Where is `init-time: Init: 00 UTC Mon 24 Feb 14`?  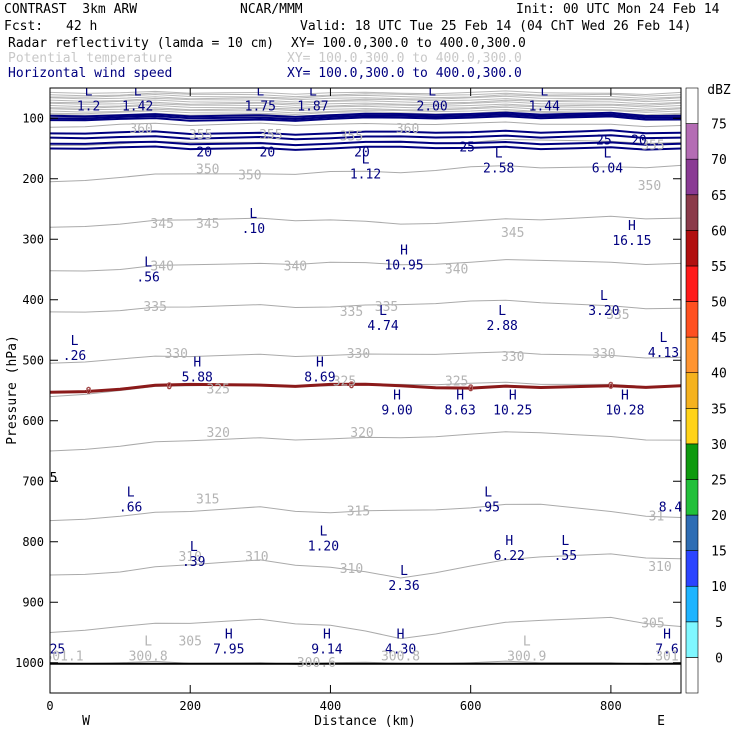 init-time: Init: 00 UTC Mon 24 Feb 14 is located at coordinates (618, 9).